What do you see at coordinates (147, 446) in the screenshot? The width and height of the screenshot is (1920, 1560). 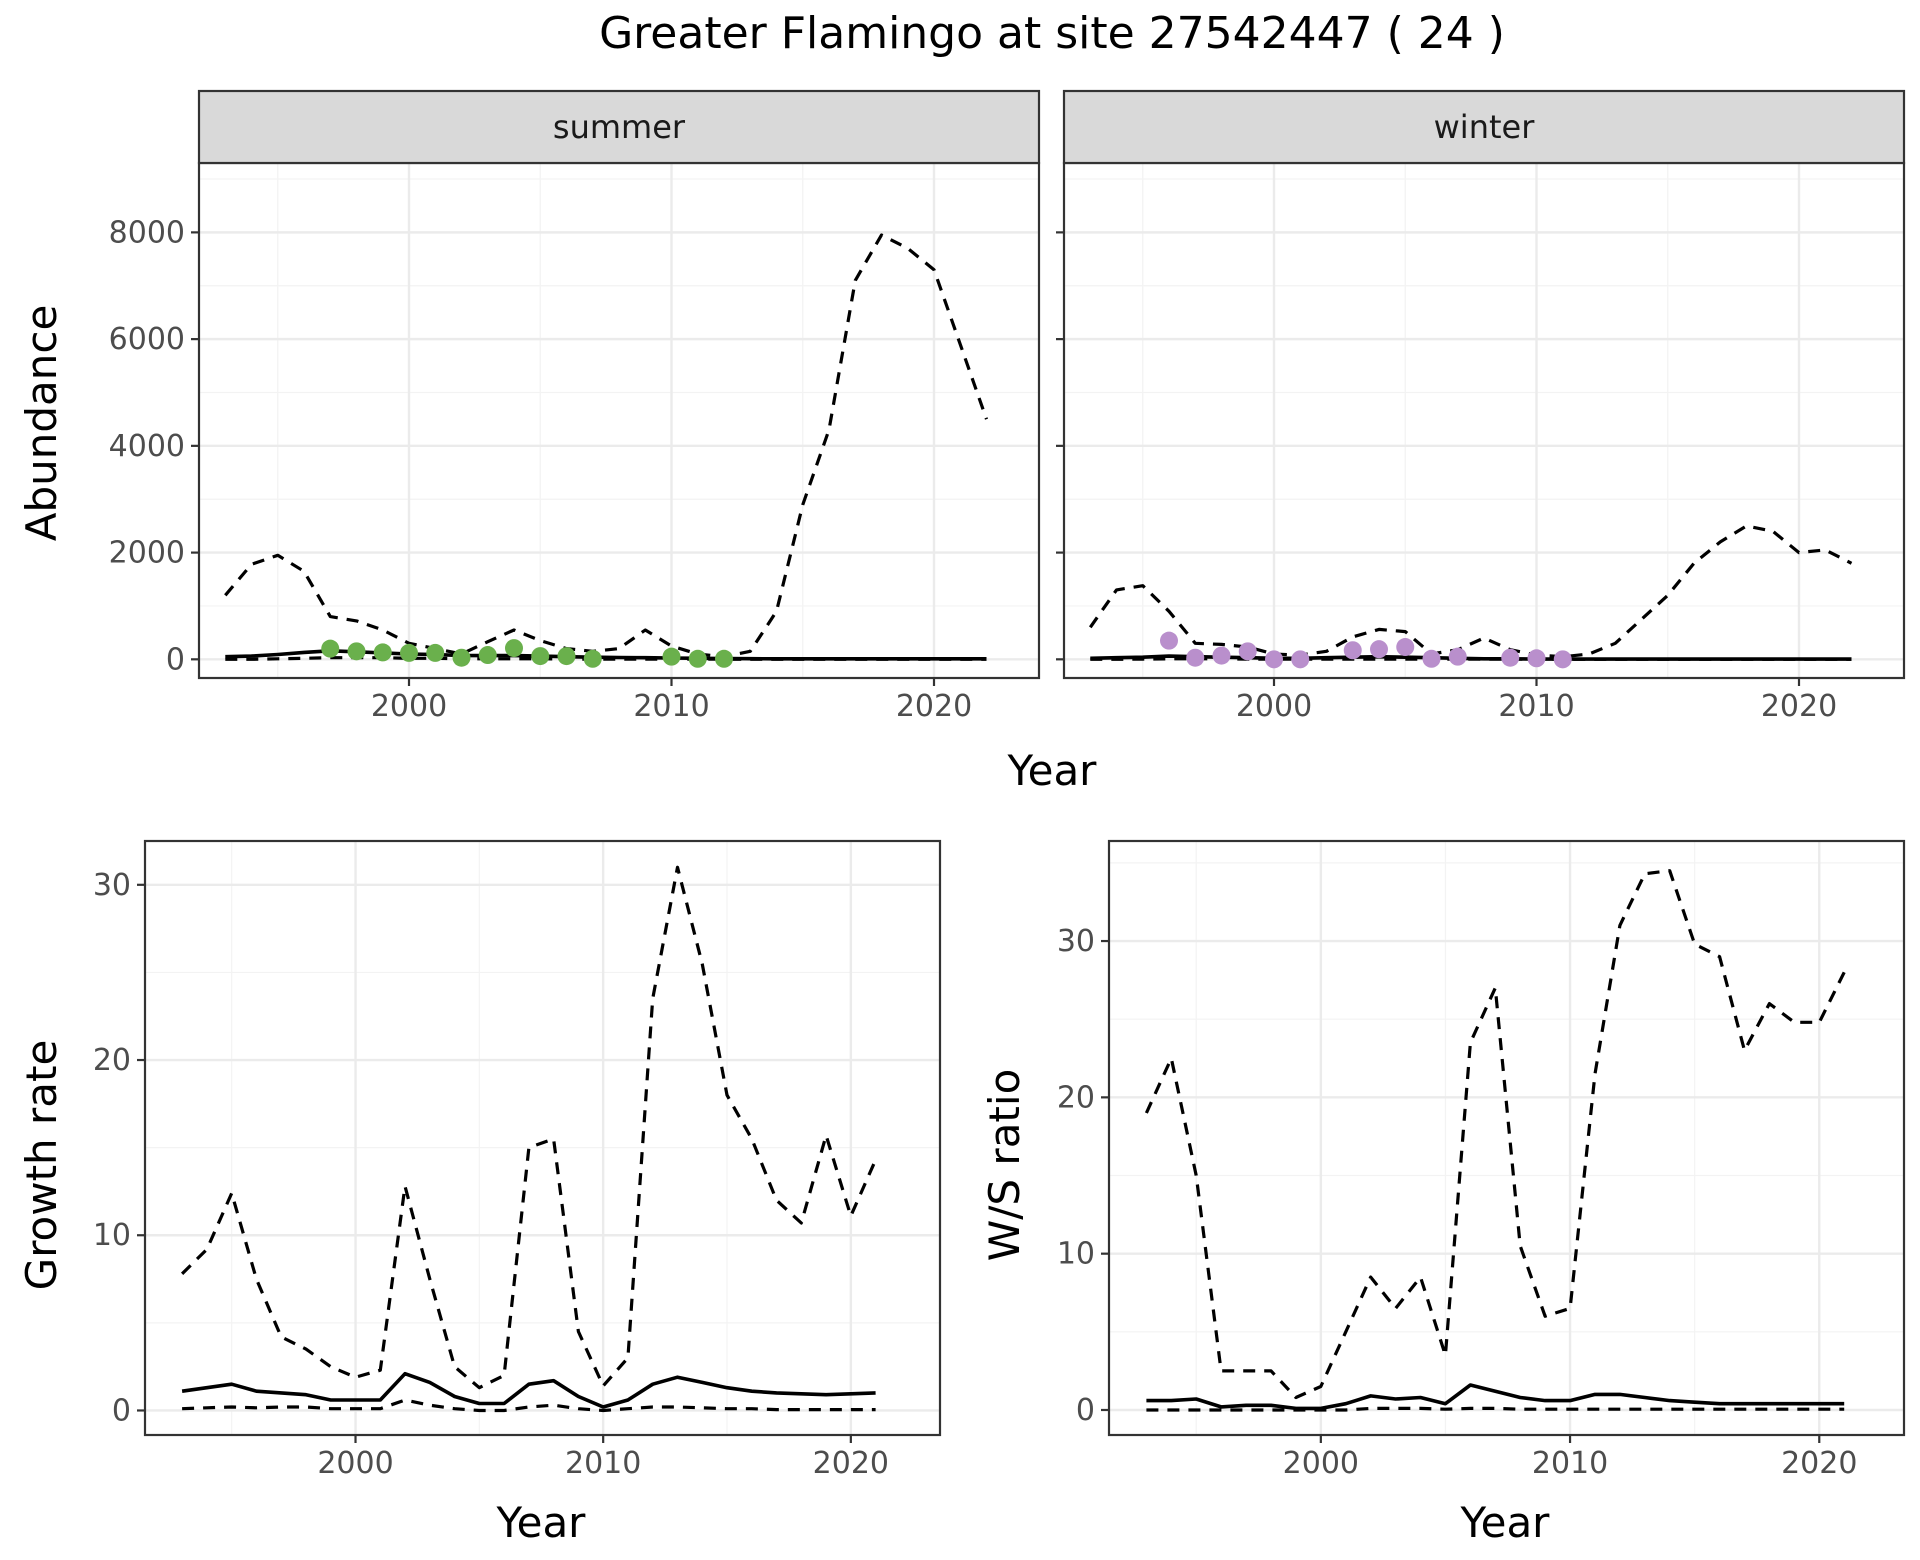 I see `y-tick-label: 4000` at bounding box center [147, 446].